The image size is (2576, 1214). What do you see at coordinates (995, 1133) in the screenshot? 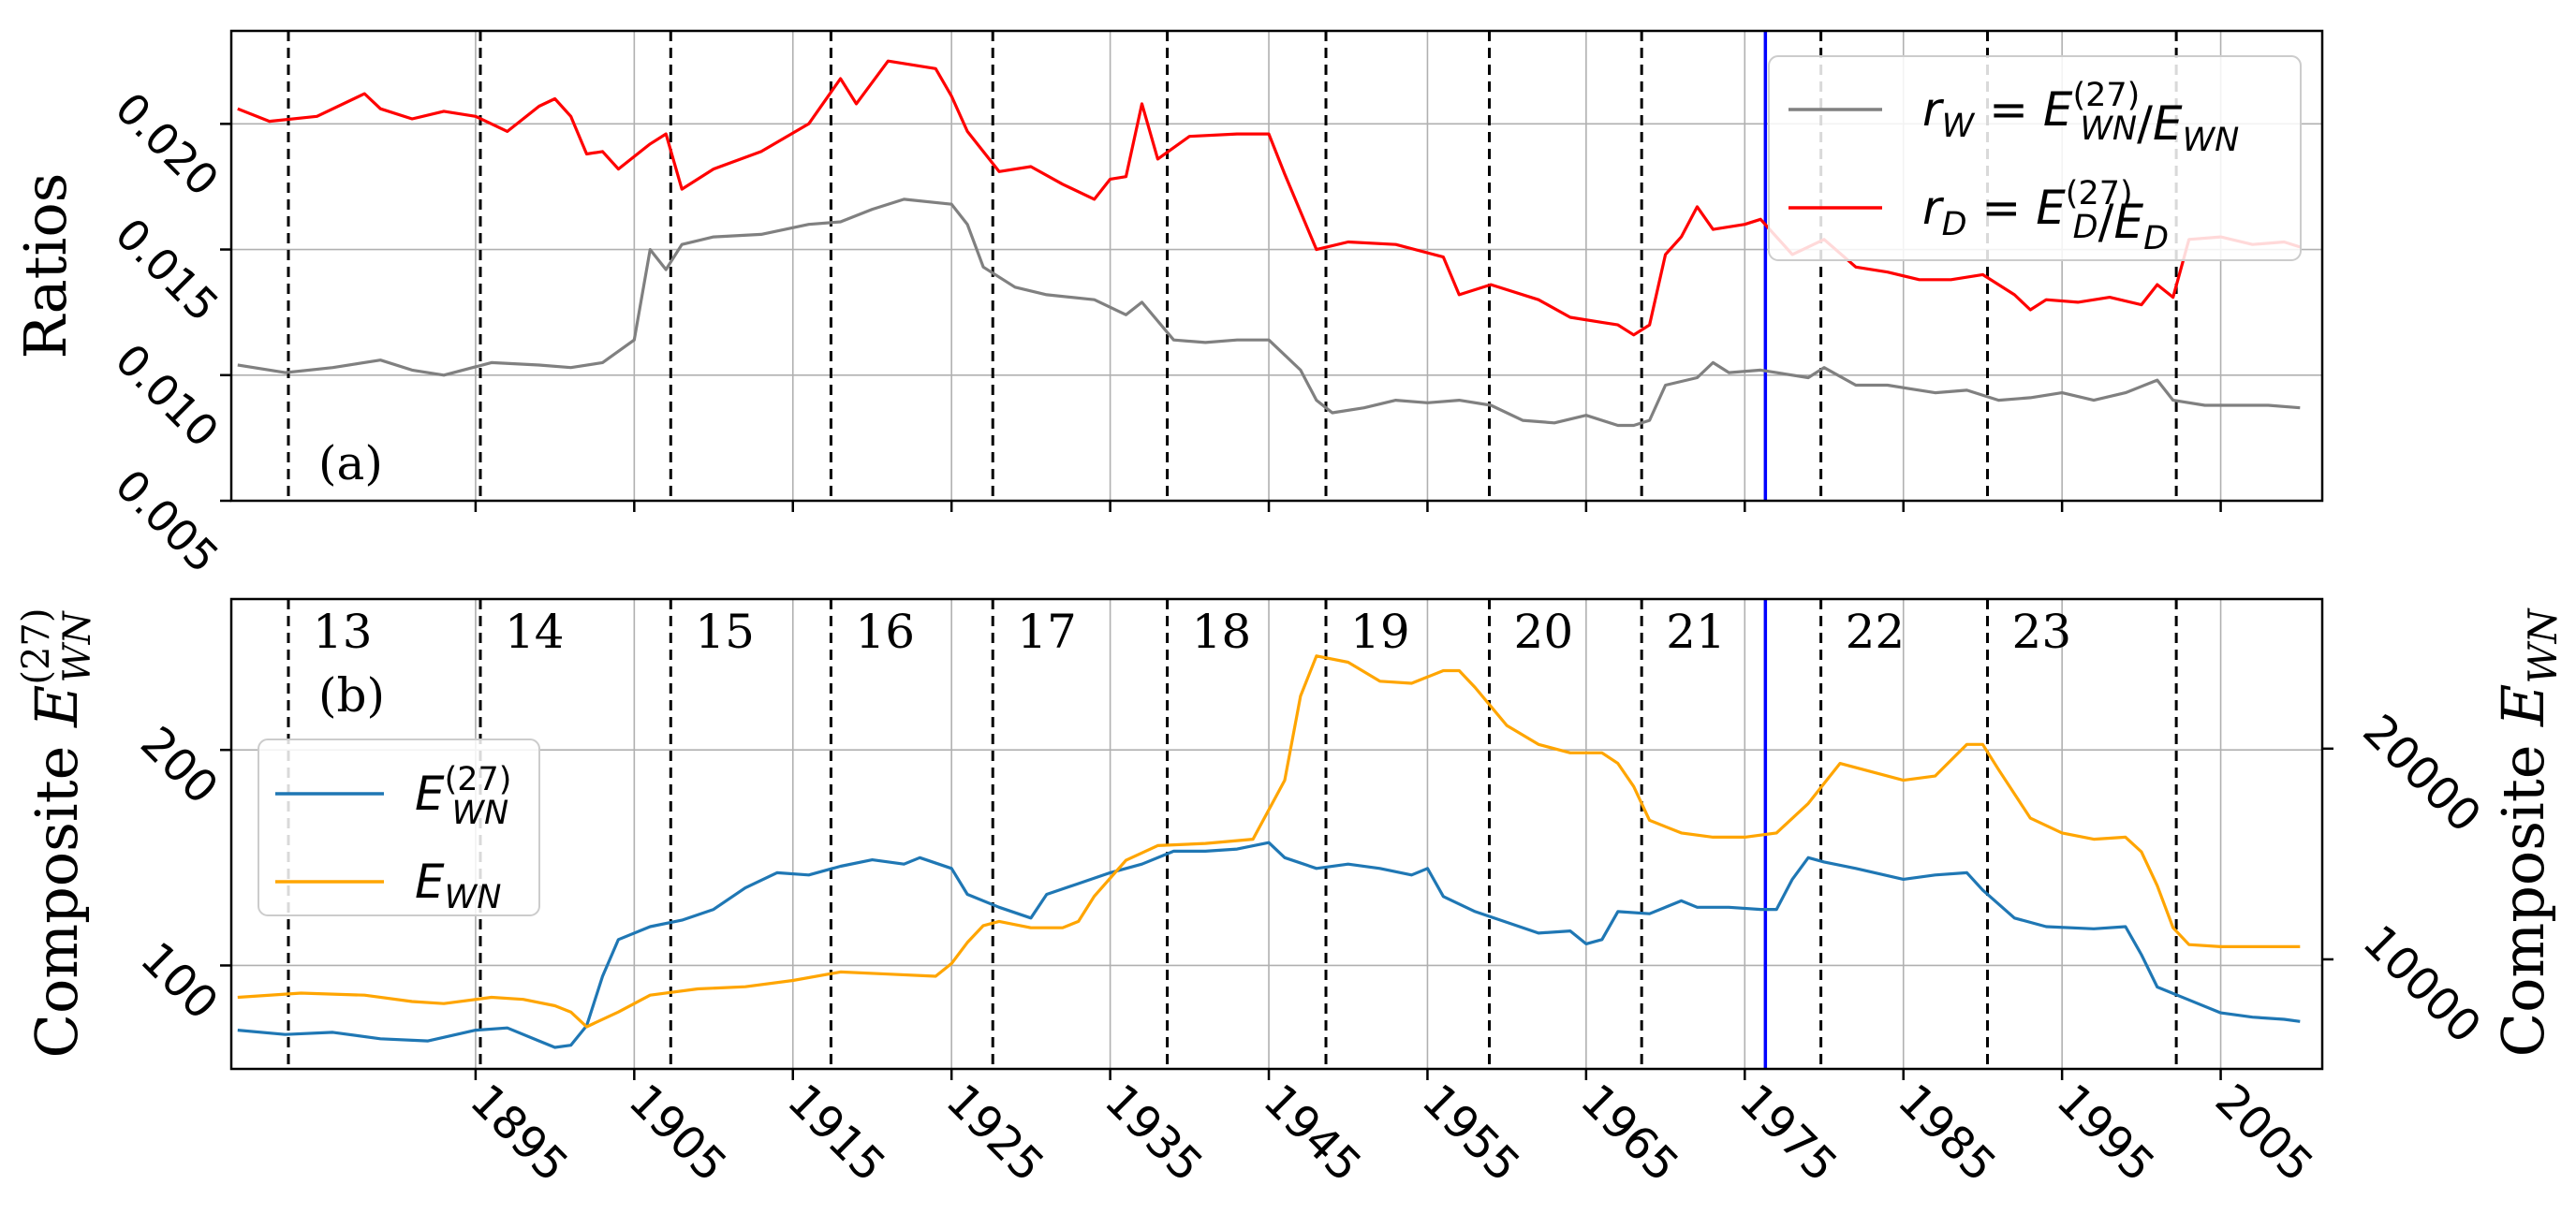
I see `x-tick-label: 1925` at bounding box center [995, 1133].